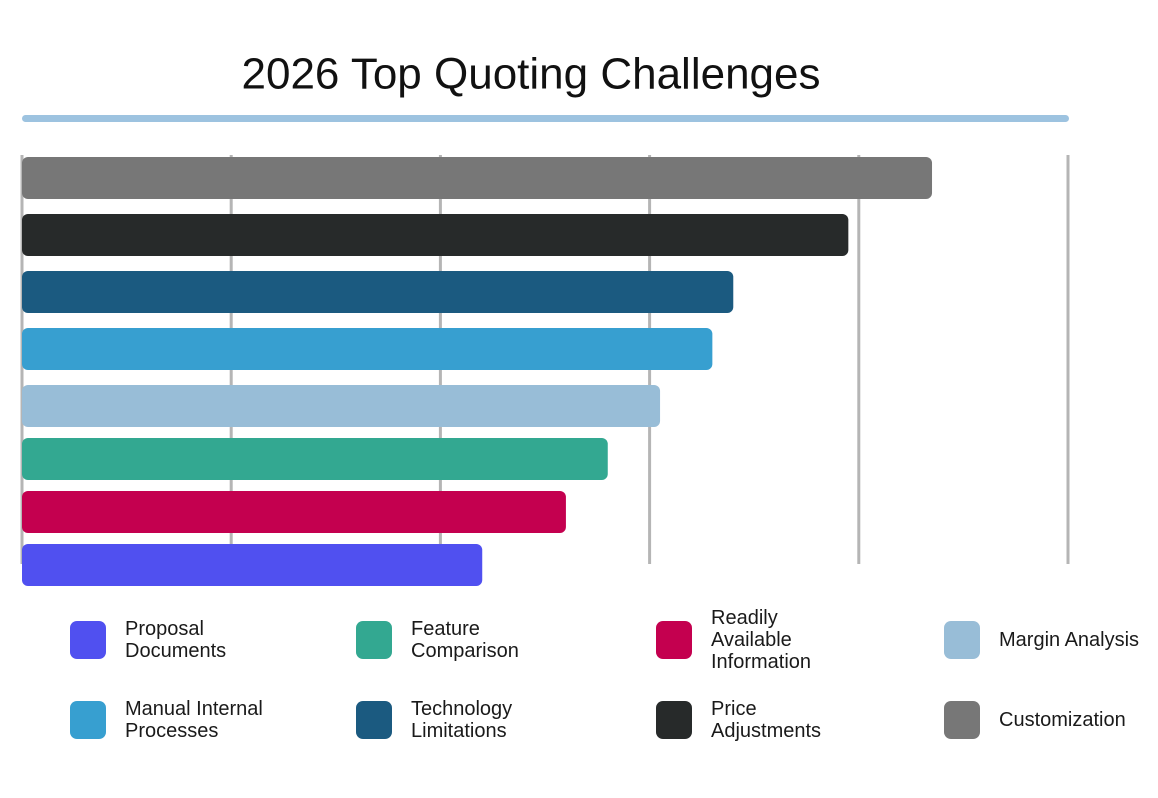  I want to click on chart-title: 2026 Top Quoting Challenges, so click(531, 74).